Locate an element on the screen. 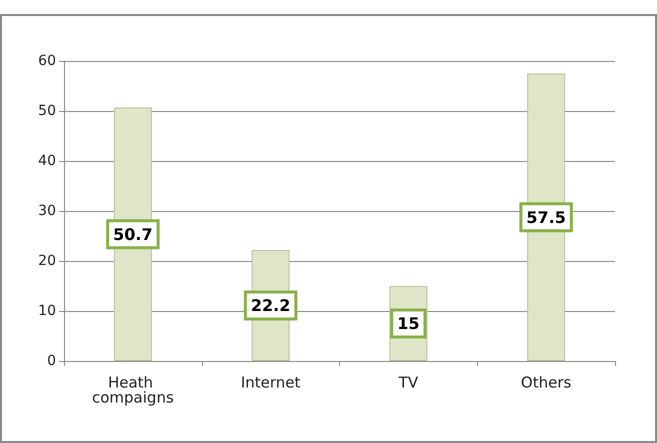  y-tick-label: 60 is located at coordinates (47, 61).